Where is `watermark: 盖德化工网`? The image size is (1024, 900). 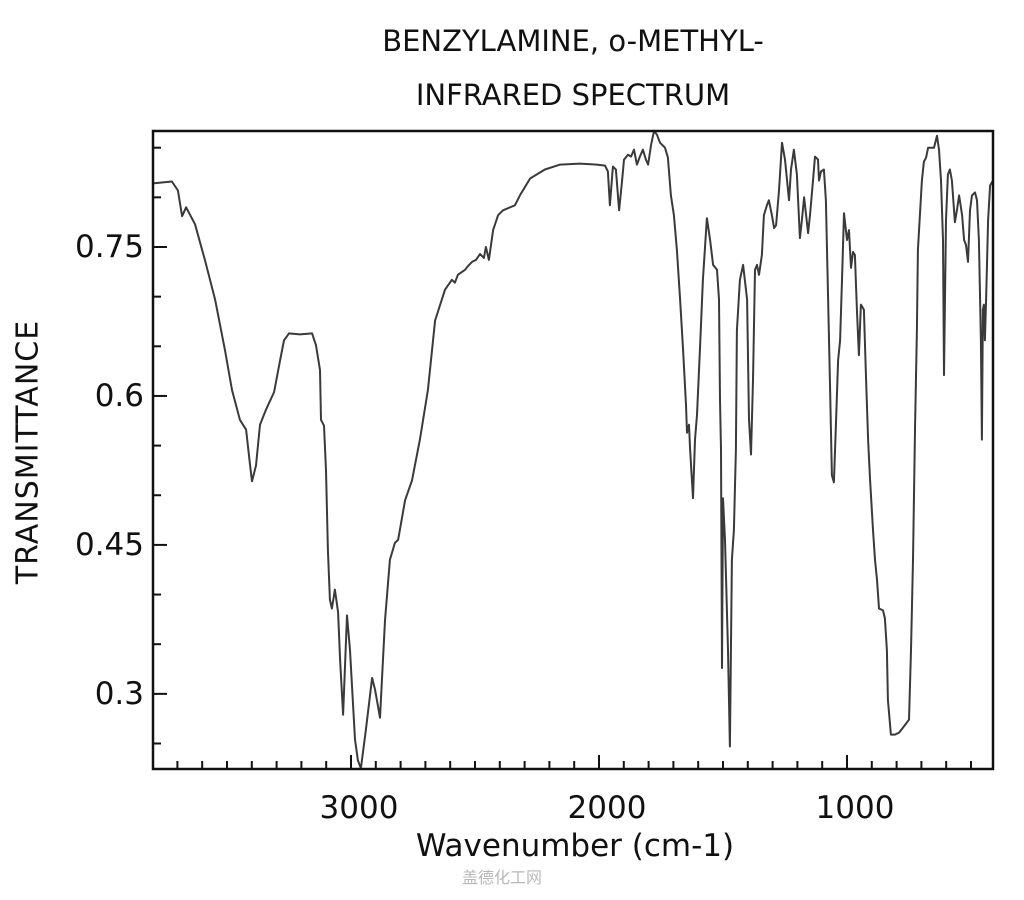
watermark: 盖德化工网 is located at coordinates (502, 877).